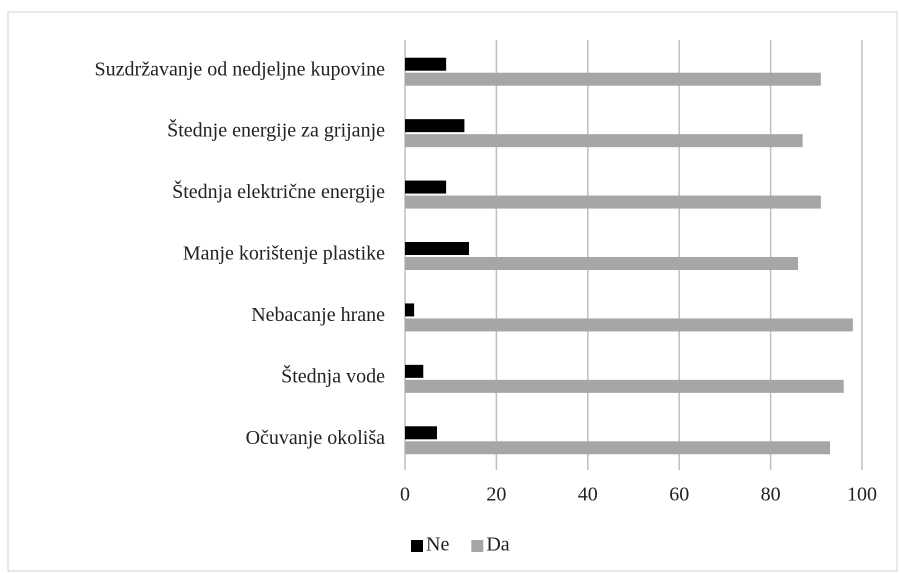  I want to click on x-tick-label: 60, so click(679, 495).